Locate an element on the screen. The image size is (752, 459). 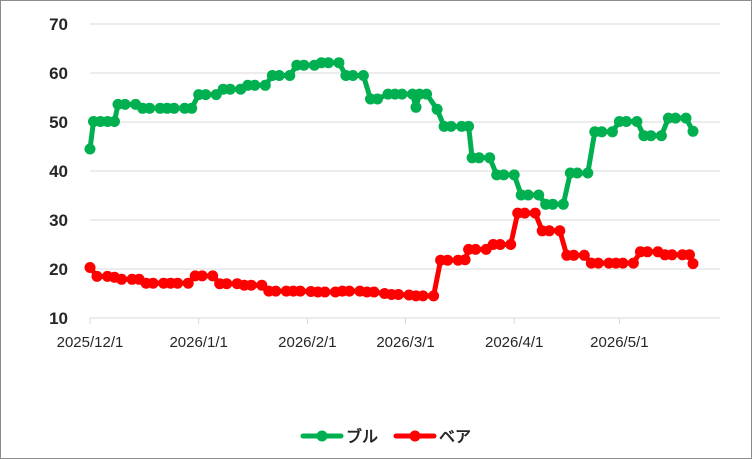
x-tick-label: 2026/4/1 is located at coordinates (514, 342).